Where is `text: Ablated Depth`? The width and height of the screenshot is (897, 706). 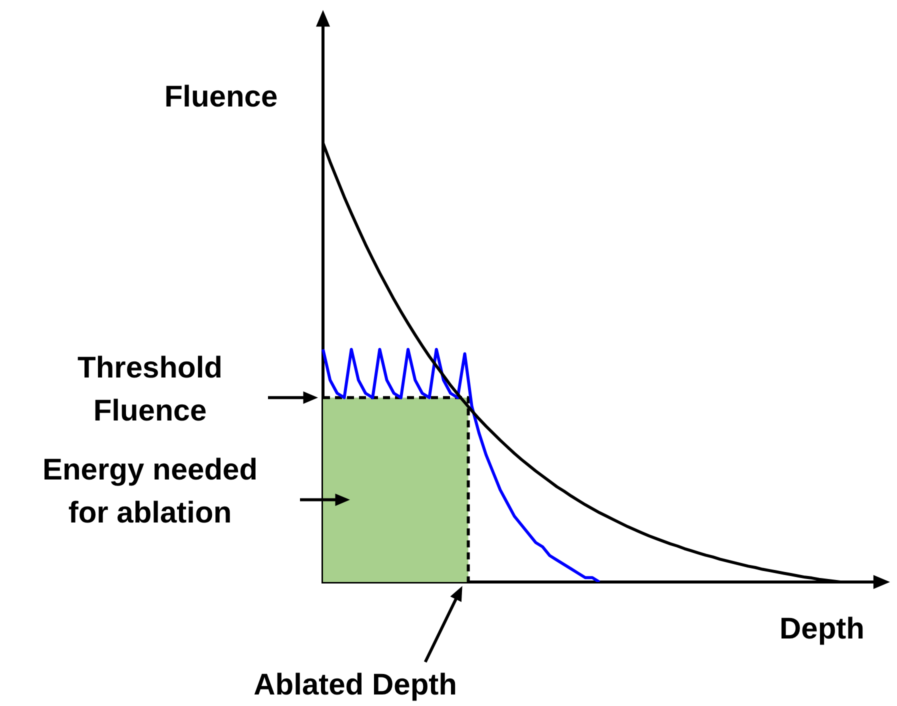
text: Ablated Depth is located at coordinates (355, 685).